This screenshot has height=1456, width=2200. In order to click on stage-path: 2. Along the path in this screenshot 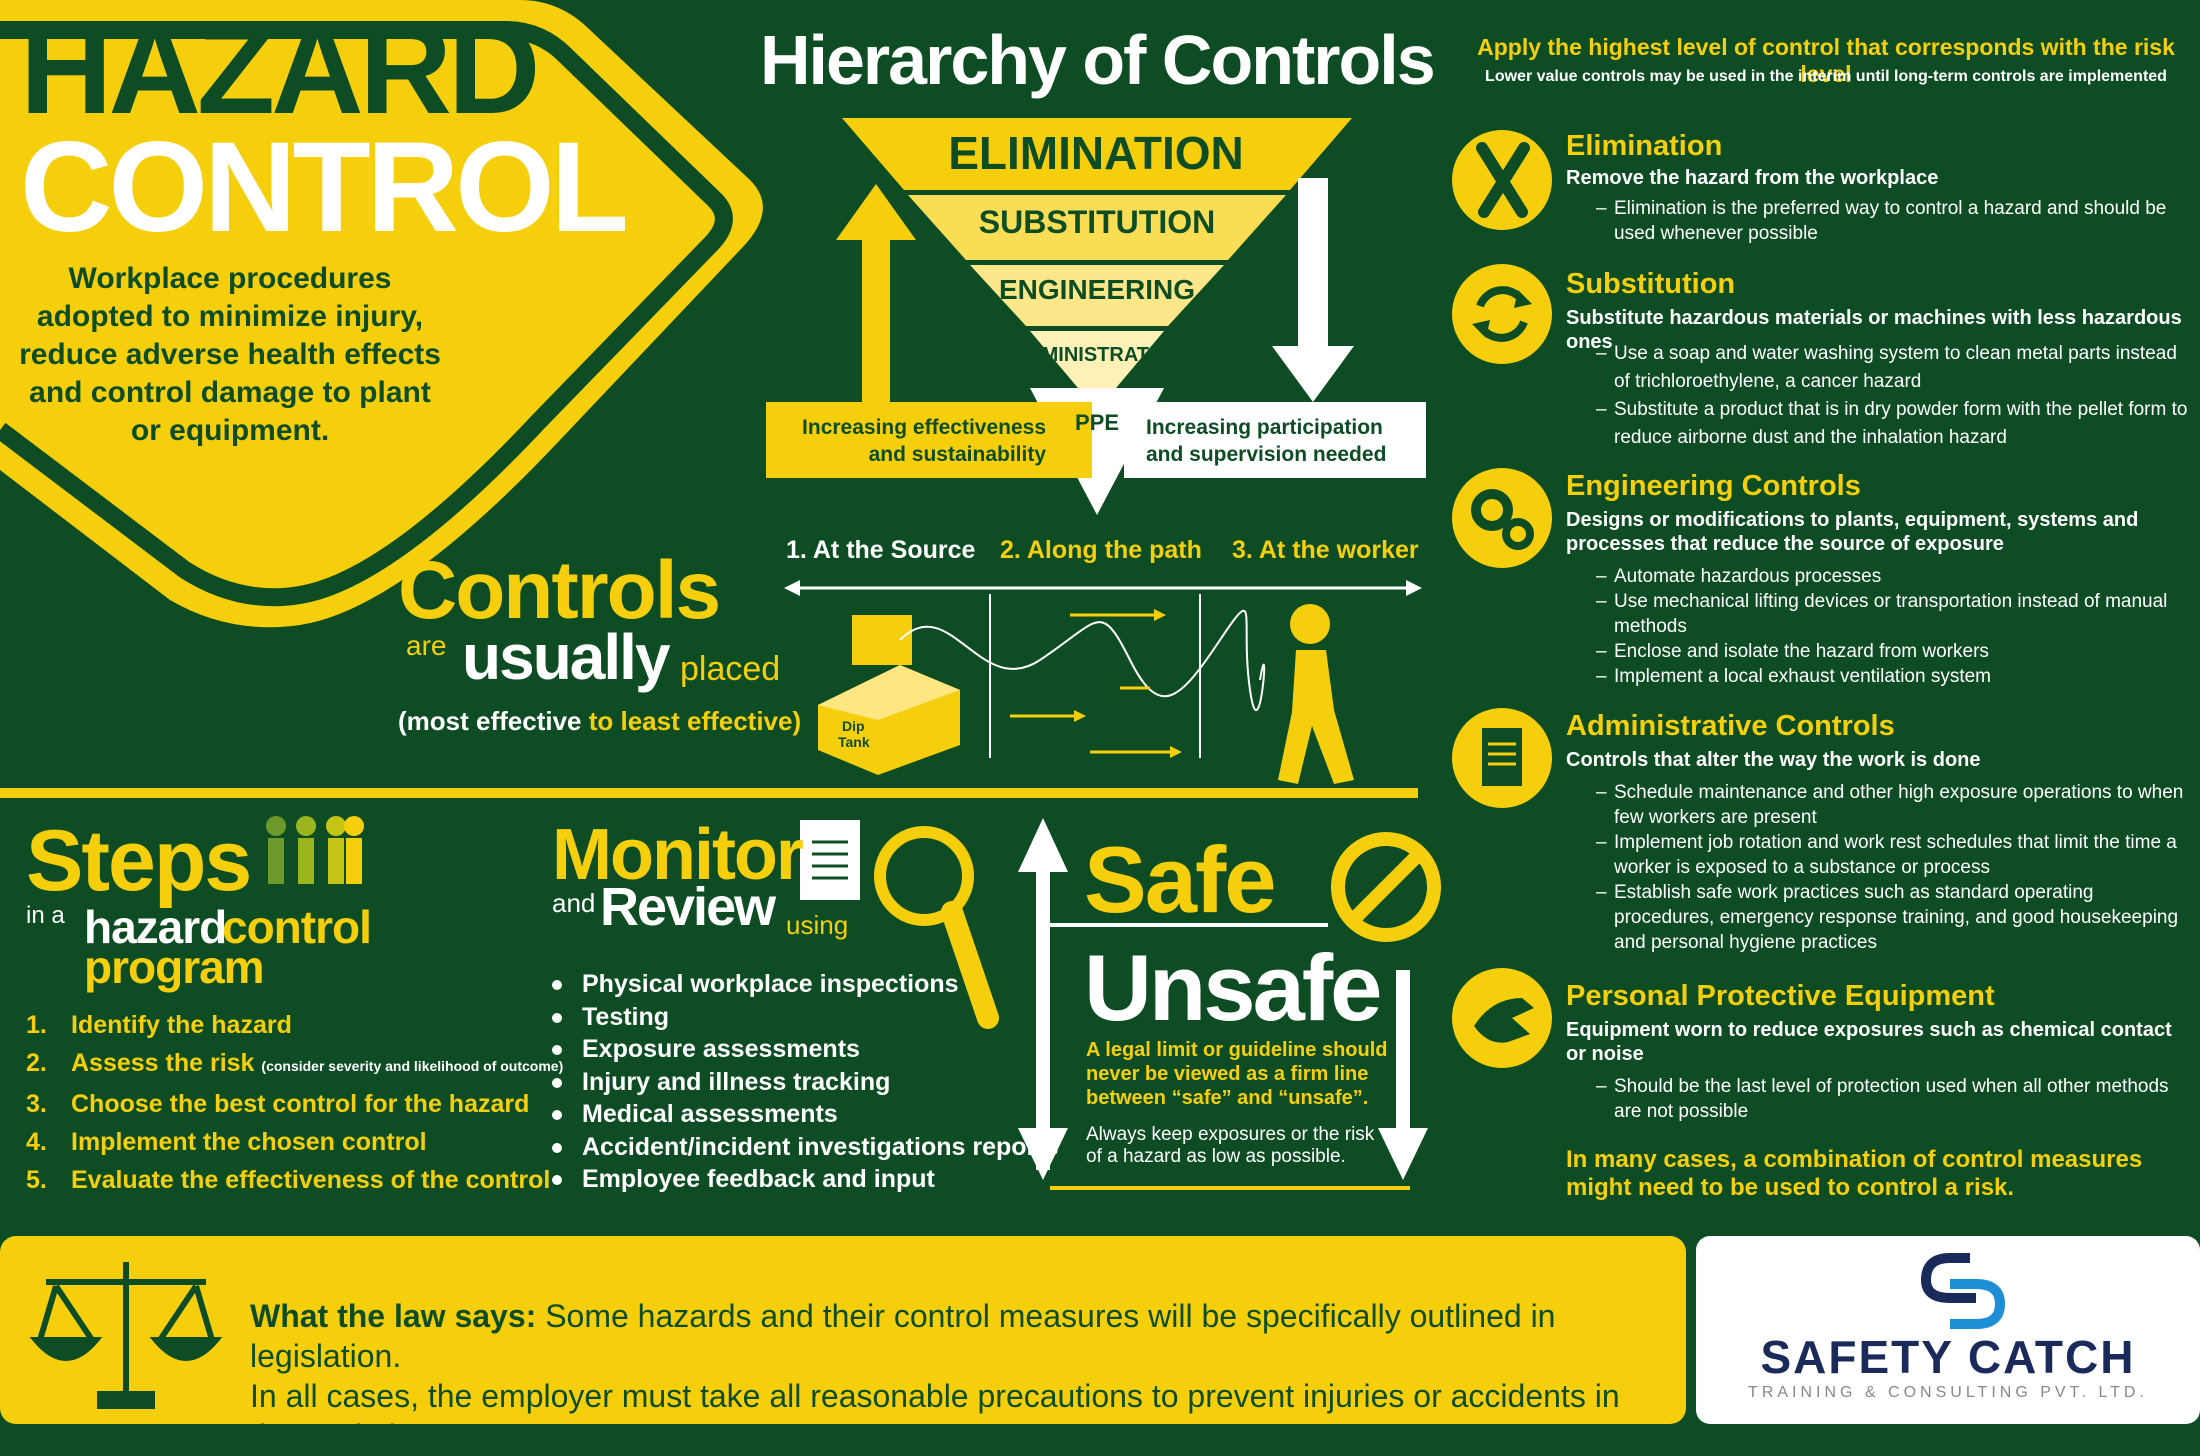, I will do `click(1101, 550)`.